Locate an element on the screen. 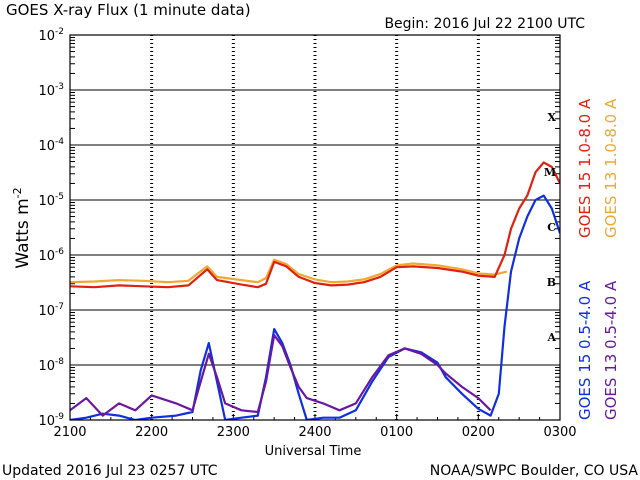 This screenshot has height=480, width=640. y-tick-exp: -9 is located at coordinates (59, 417).